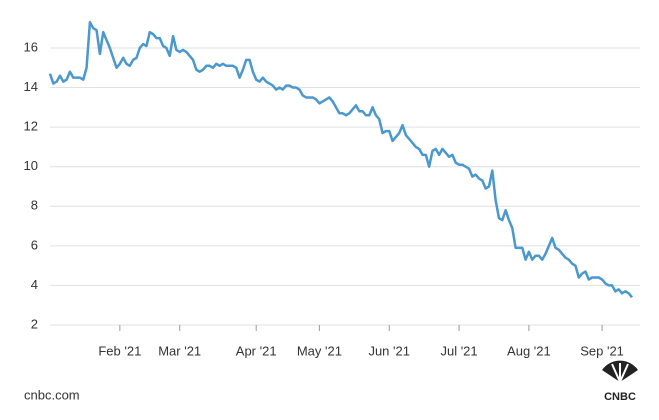 The image size is (659, 420). Describe the element at coordinates (31, 46) in the screenshot. I see `y-tick-label: 16` at that location.